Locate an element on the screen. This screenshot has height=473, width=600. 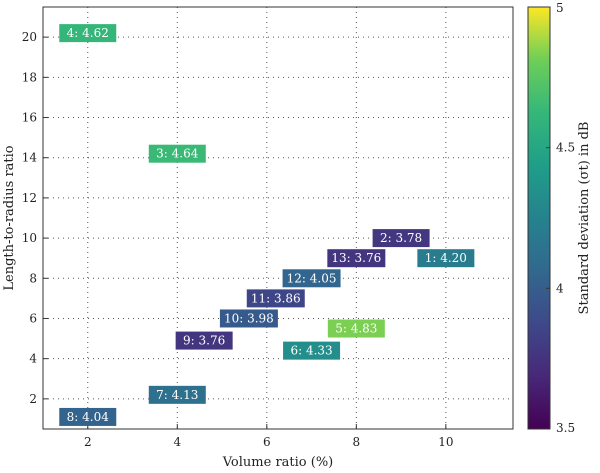
y-tick-label: 20 is located at coordinates (29, 37).